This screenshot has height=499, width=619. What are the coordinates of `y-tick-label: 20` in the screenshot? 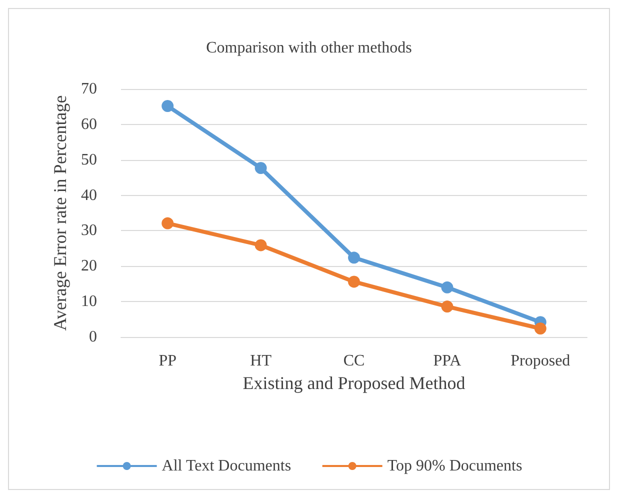 It's located at (89, 266).